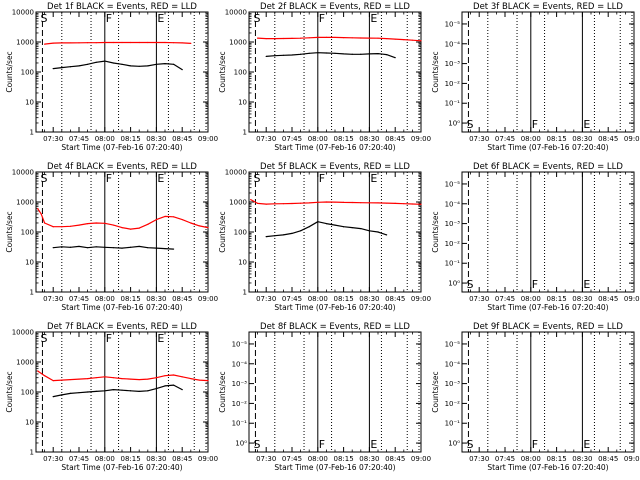 This screenshot has height=480, width=640. I want to click on series-line-events, so click(118, 65).